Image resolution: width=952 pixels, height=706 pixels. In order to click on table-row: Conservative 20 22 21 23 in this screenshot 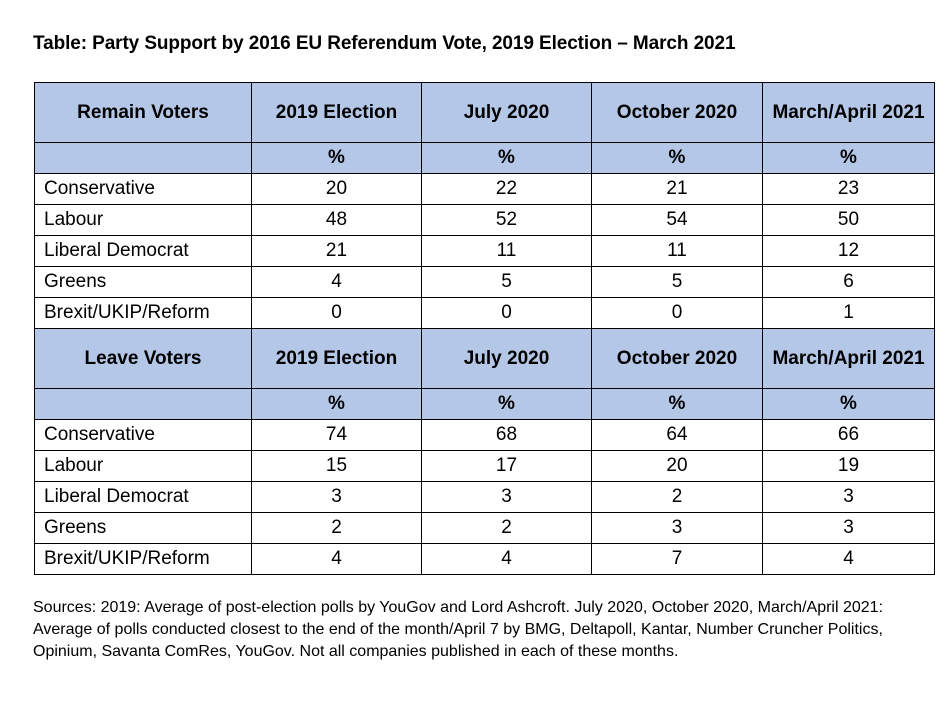, I will do `click(484, 189)`.